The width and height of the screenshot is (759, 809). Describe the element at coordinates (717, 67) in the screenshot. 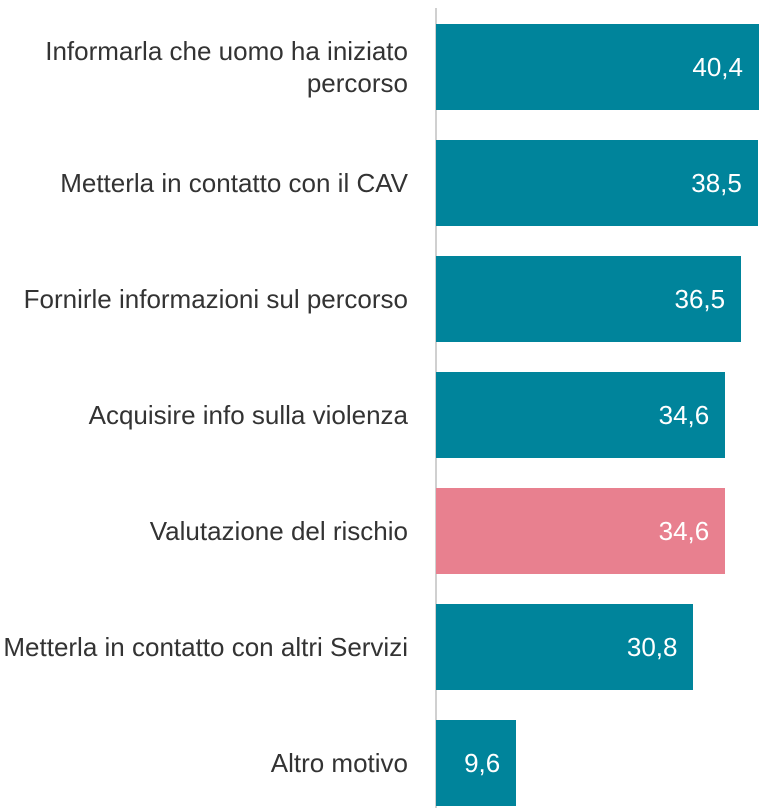

I see `value-label: 40,4` at that location.